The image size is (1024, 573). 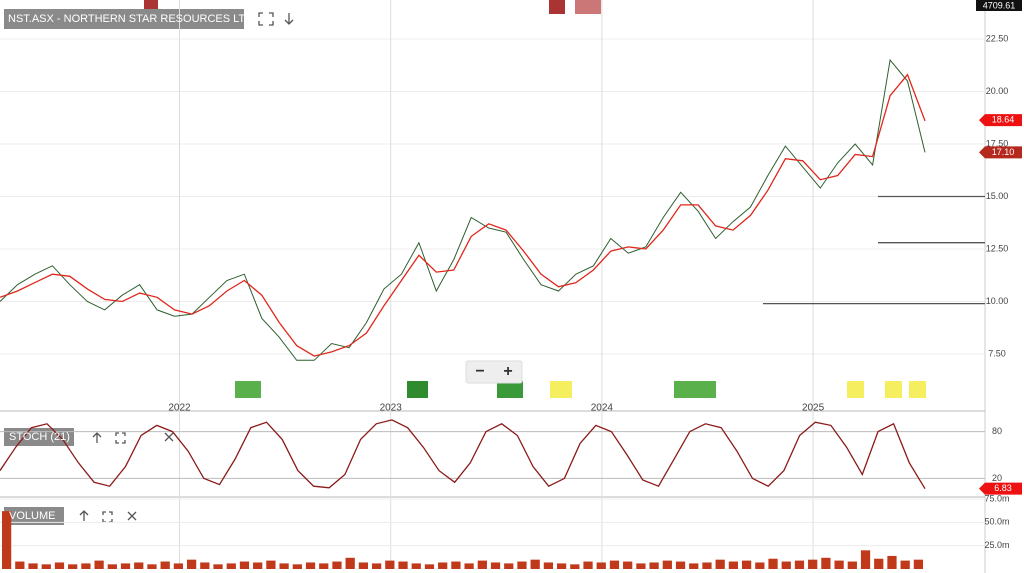 I want to click on x-tick-label: 2024, so click(x=602, y=408).